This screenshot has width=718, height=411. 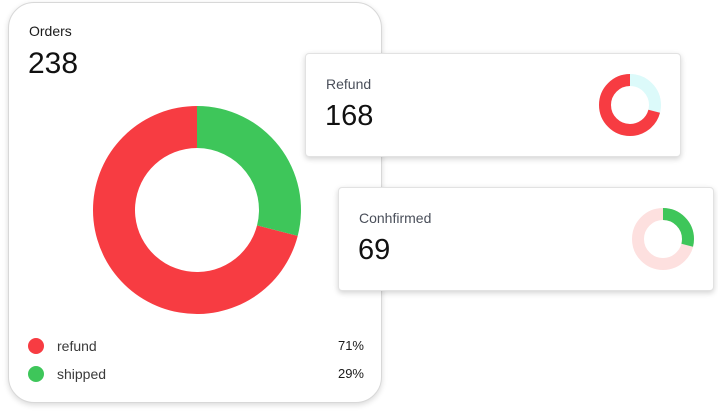 I want to click on orders-donut-chart, so click(x=197, y=210).